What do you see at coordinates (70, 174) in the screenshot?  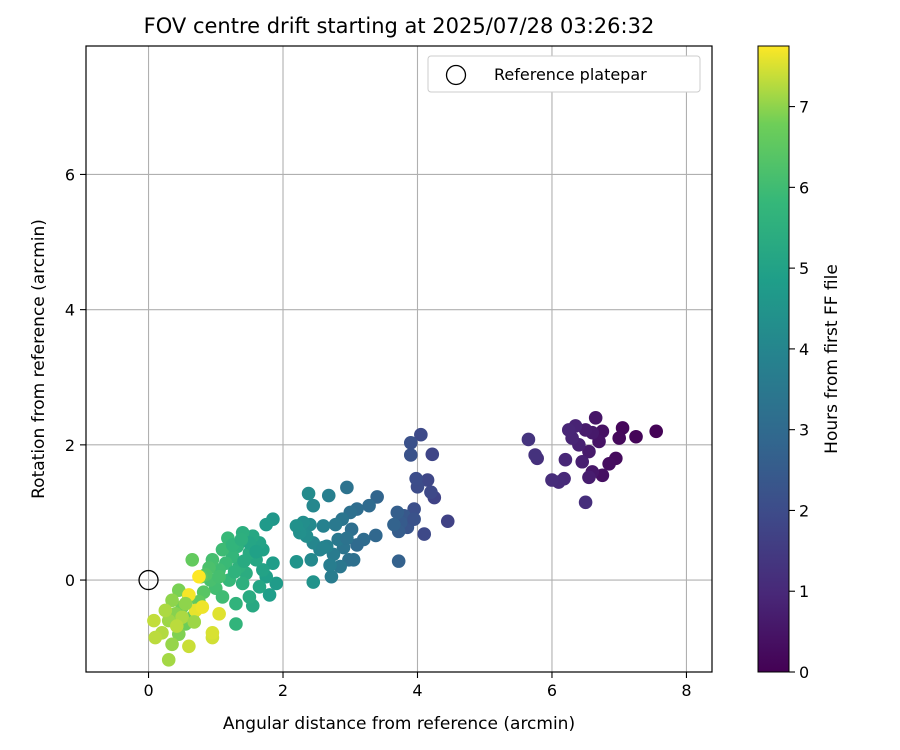 I see `y-tick-label: 6` at bounding box center [70, 174].